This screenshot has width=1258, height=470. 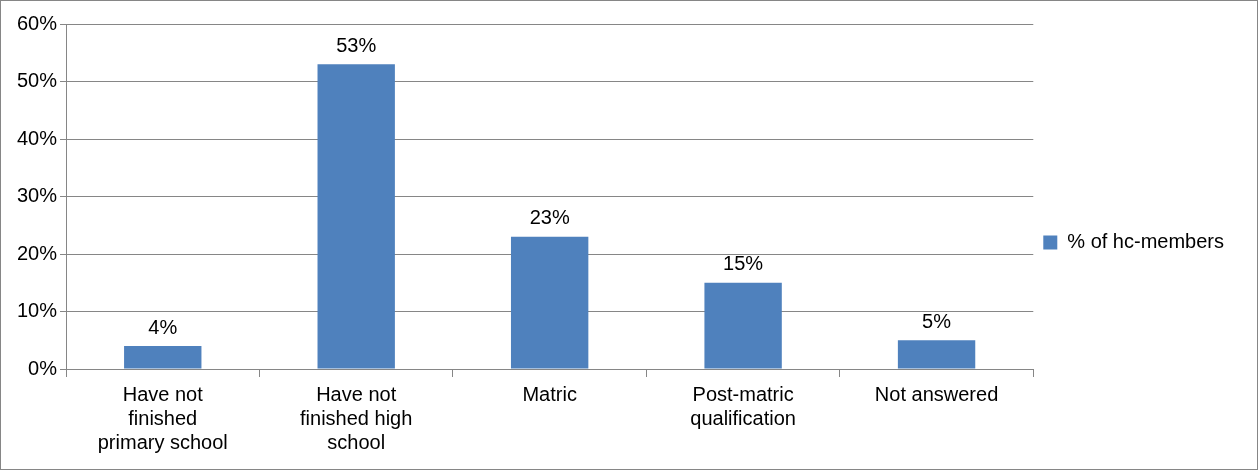 I want to click on data-label: 5%, so click(x=937, y=320).